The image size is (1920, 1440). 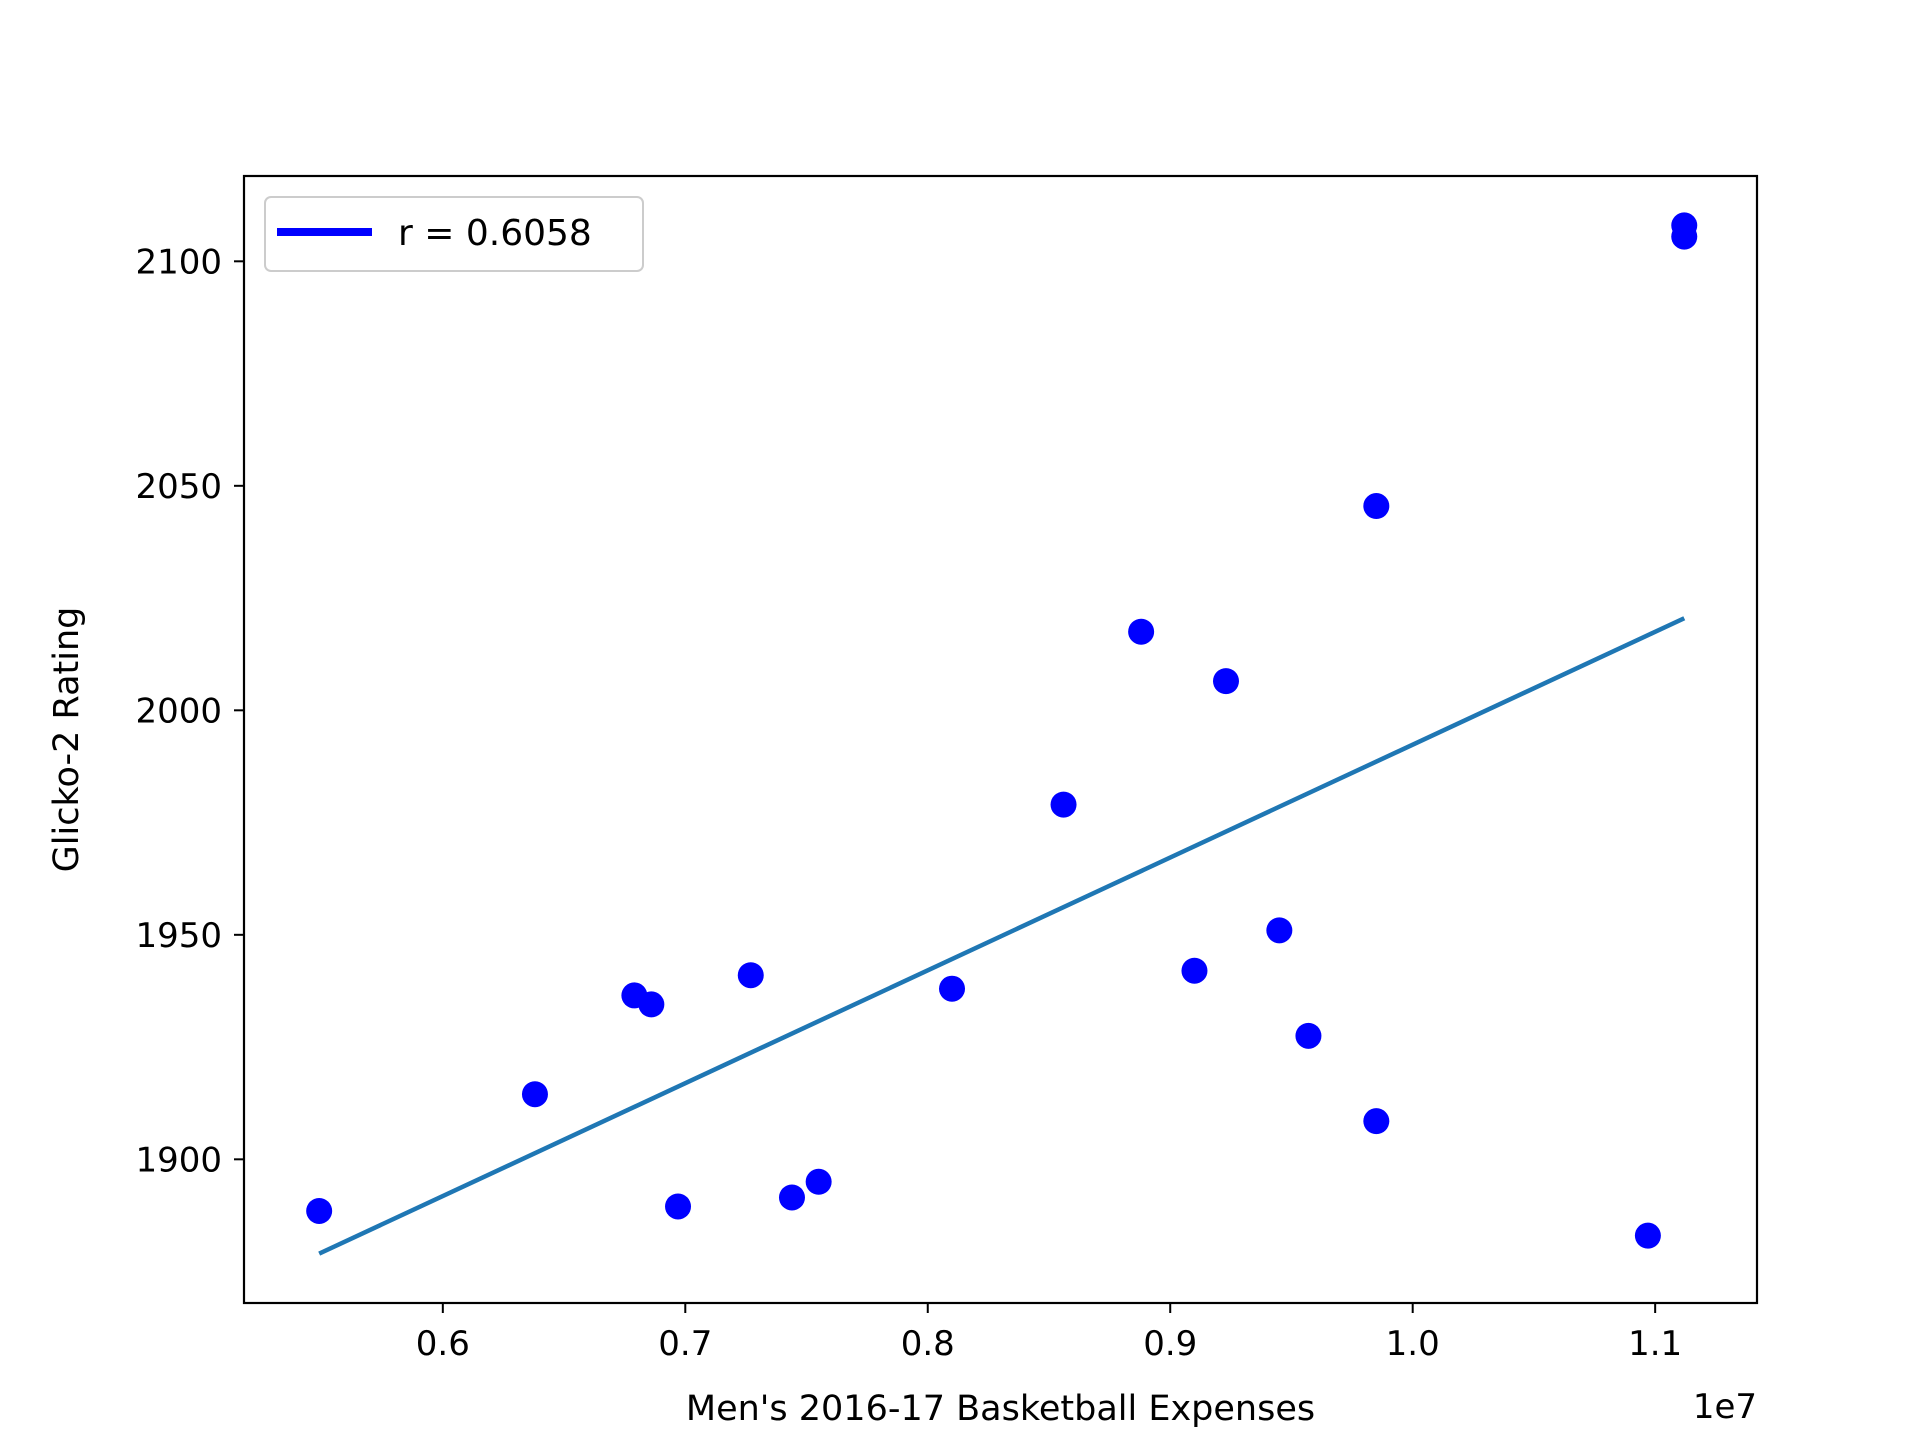 What do you see at coordinates (178, 711) in the screenshot?
I see `y-tick-label-3: 2000` at bounding box center [178, 711].